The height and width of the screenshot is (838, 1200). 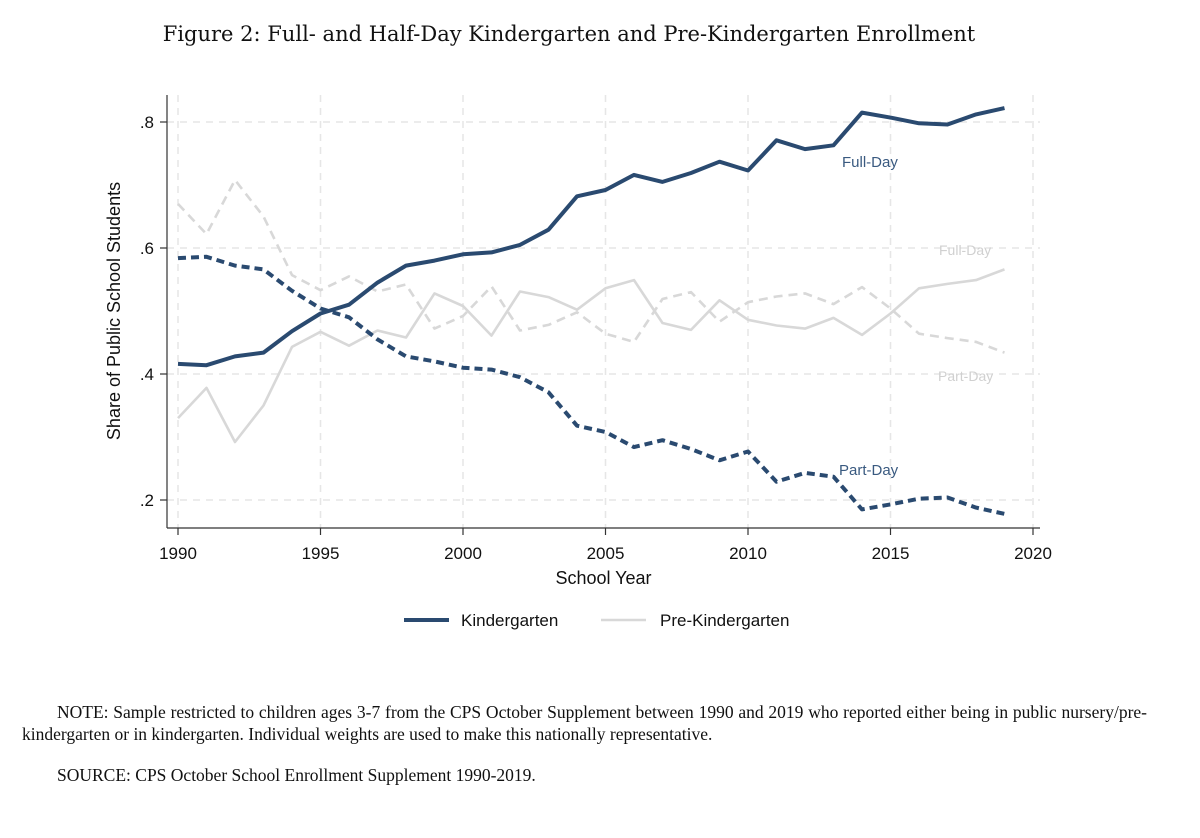 I want to click on y-tick-label: .2, so click(x=147, y=500).